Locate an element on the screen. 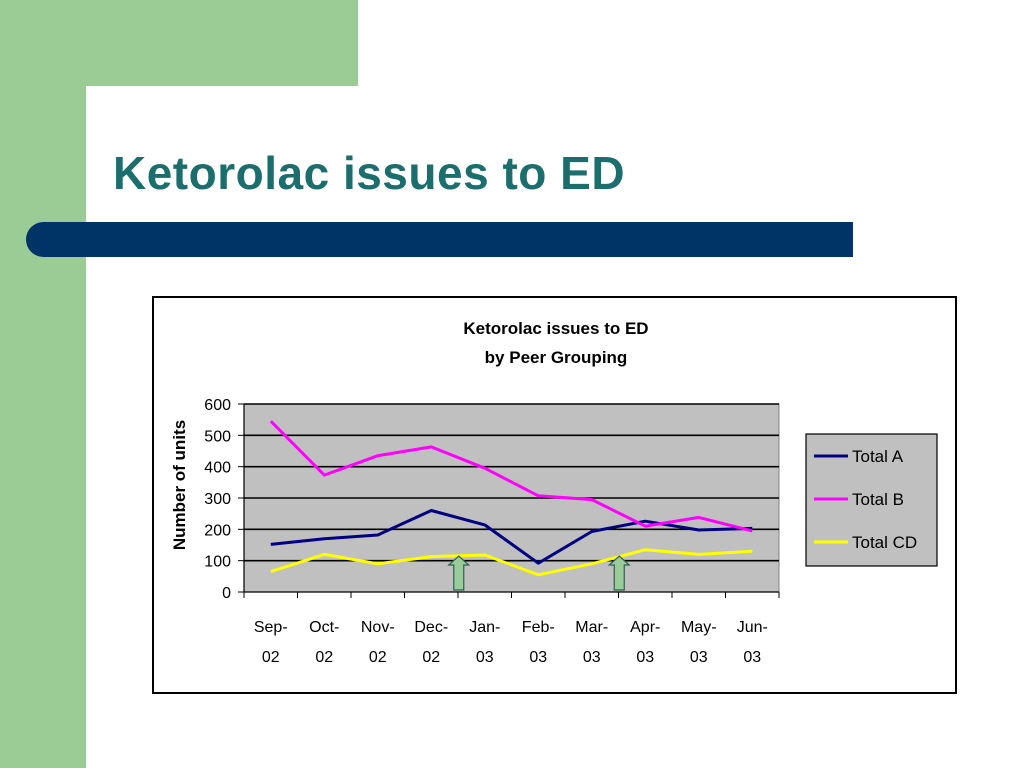  series-line-total-cd is located at coordinates (511, 562).